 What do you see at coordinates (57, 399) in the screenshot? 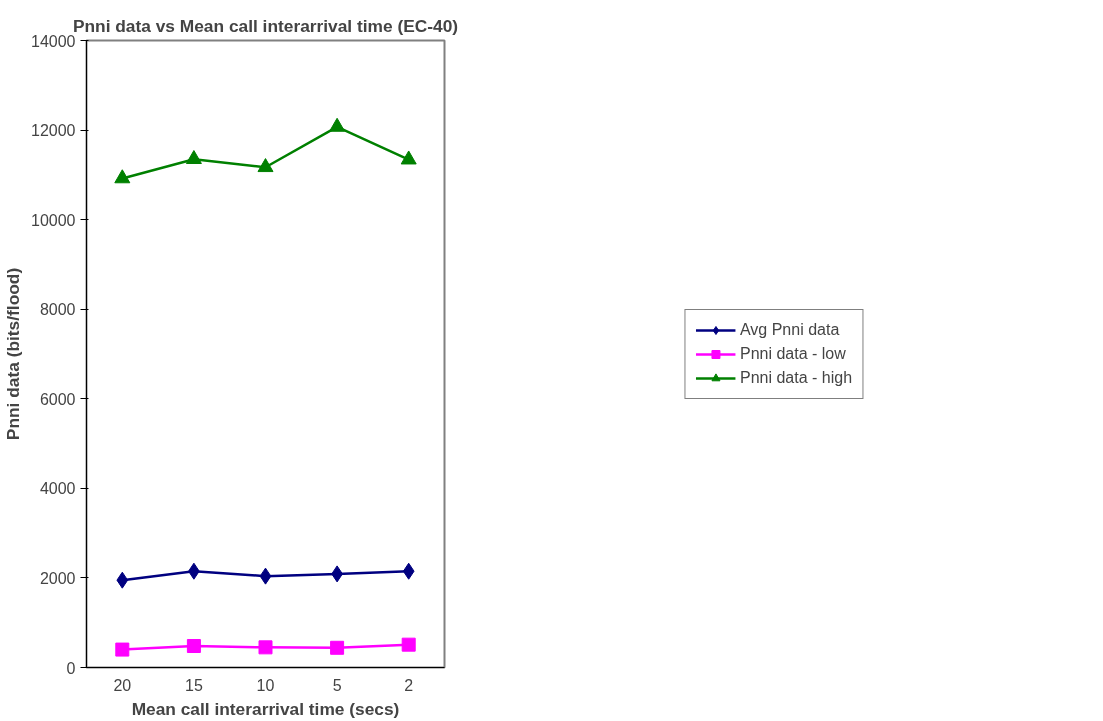
I see `y-tick-label: 6000` at bounding box center [57, 399].